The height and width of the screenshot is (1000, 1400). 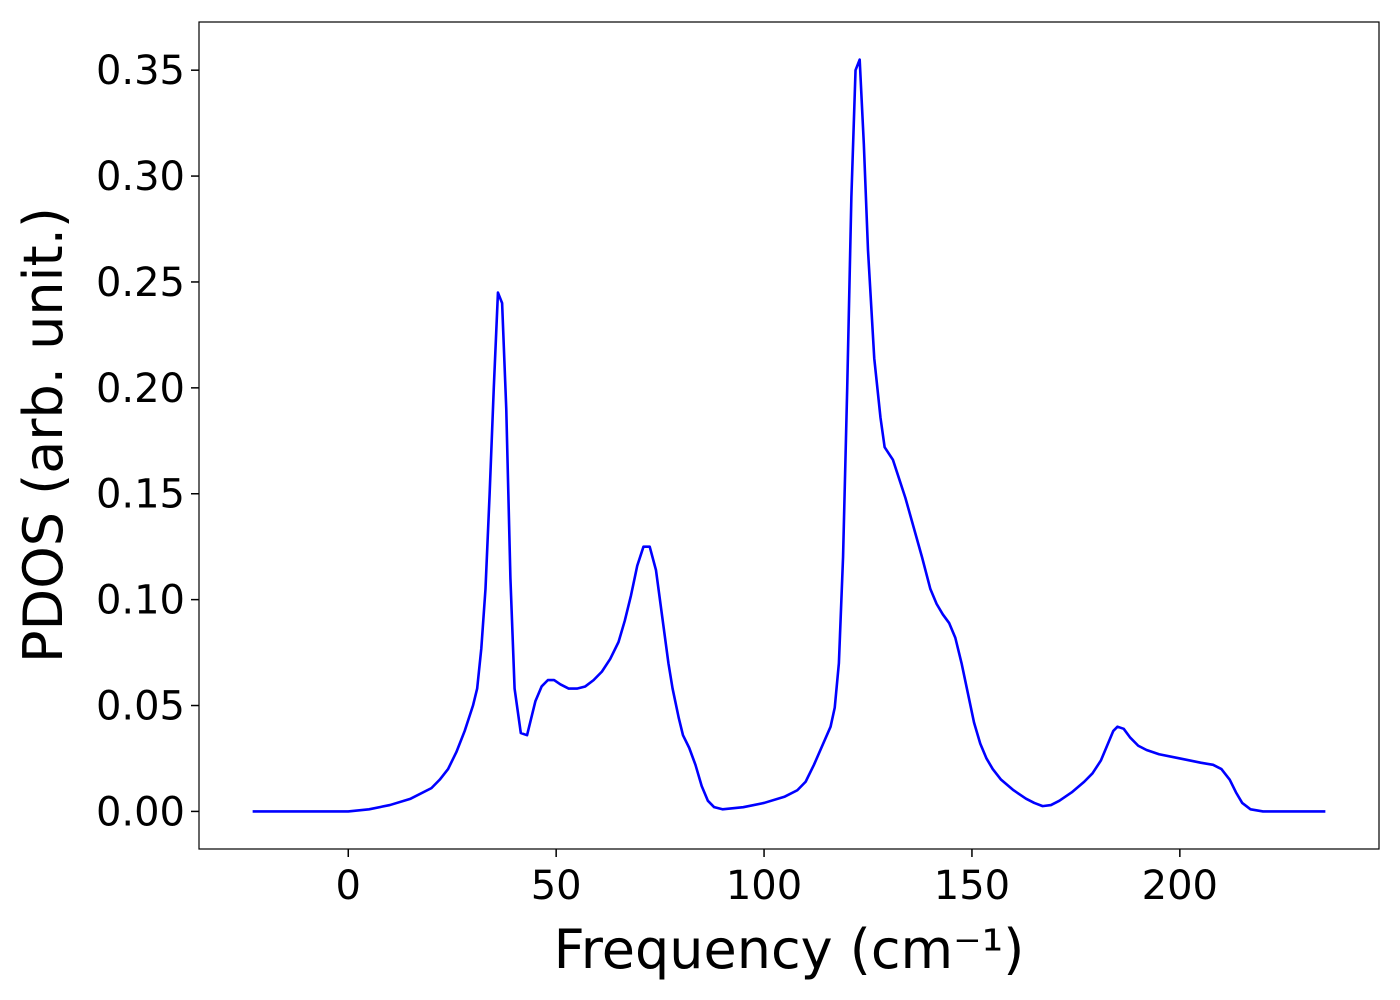 What do you see at coordinates (140, 601) in the screenshot?
I see `y-tick-label: 0.10` at bounding box center [140, 601].